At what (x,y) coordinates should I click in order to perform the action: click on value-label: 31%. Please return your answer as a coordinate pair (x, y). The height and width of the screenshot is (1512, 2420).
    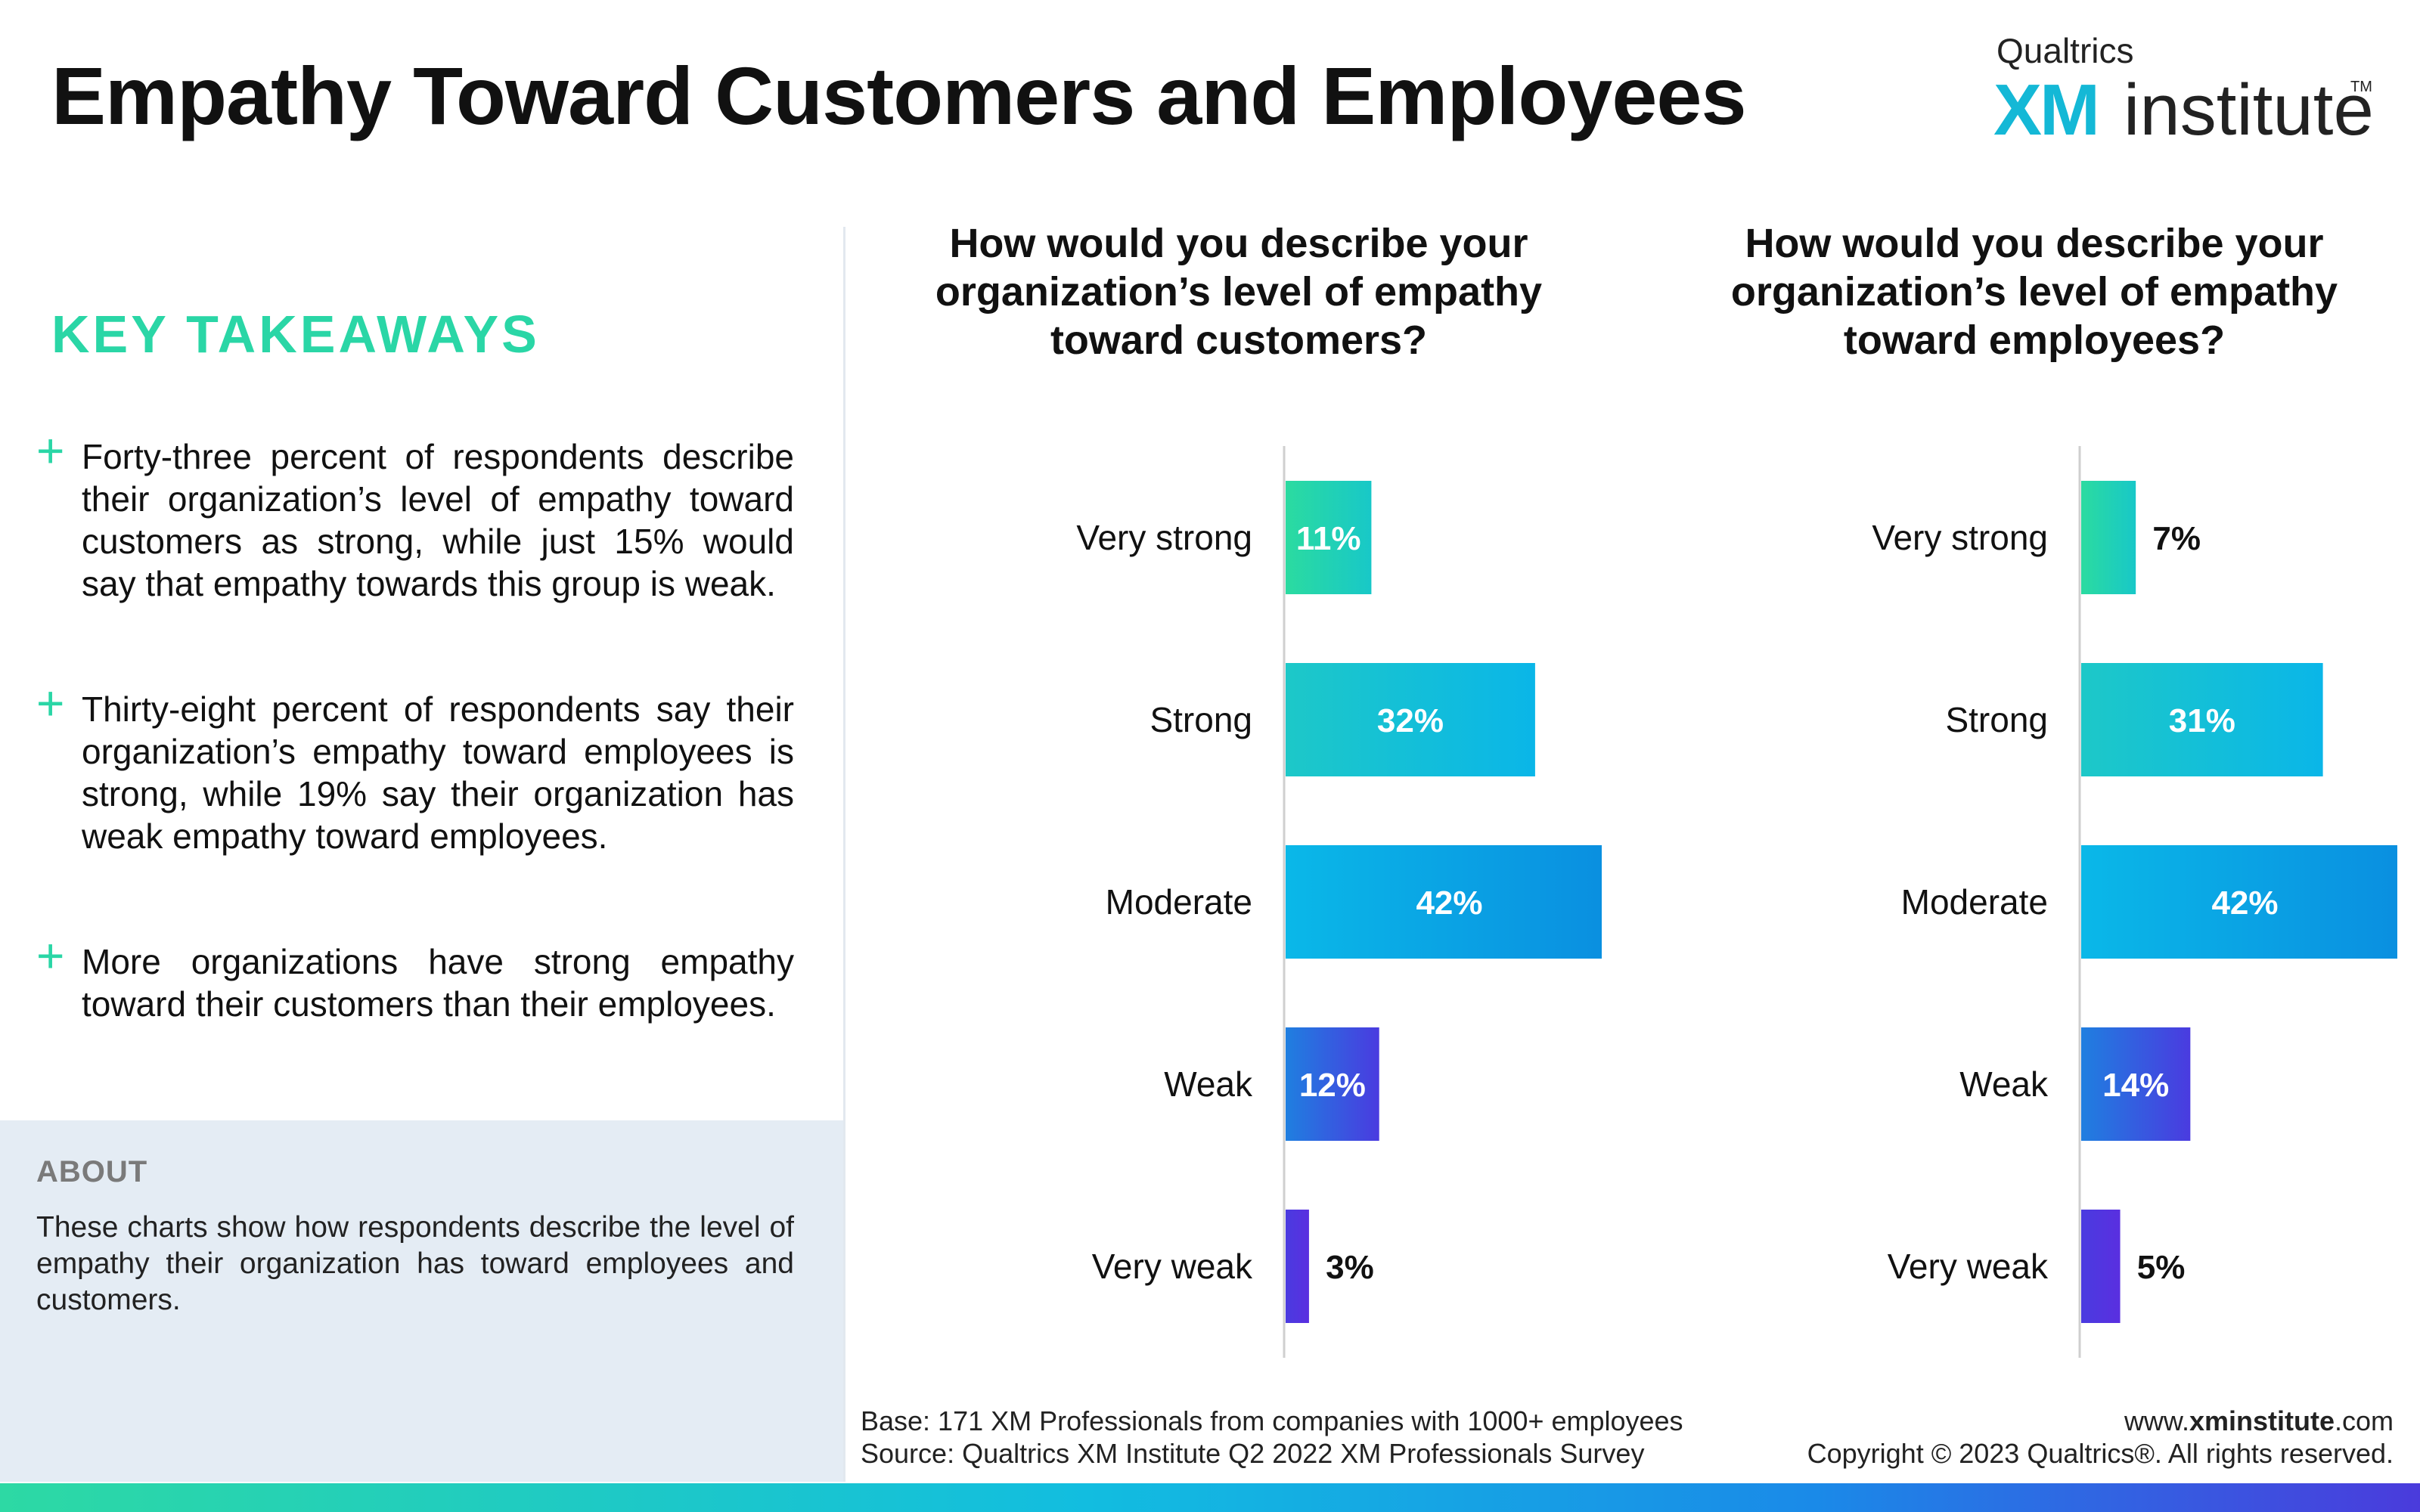
    Looking at the image, I should click on (2202, 720).